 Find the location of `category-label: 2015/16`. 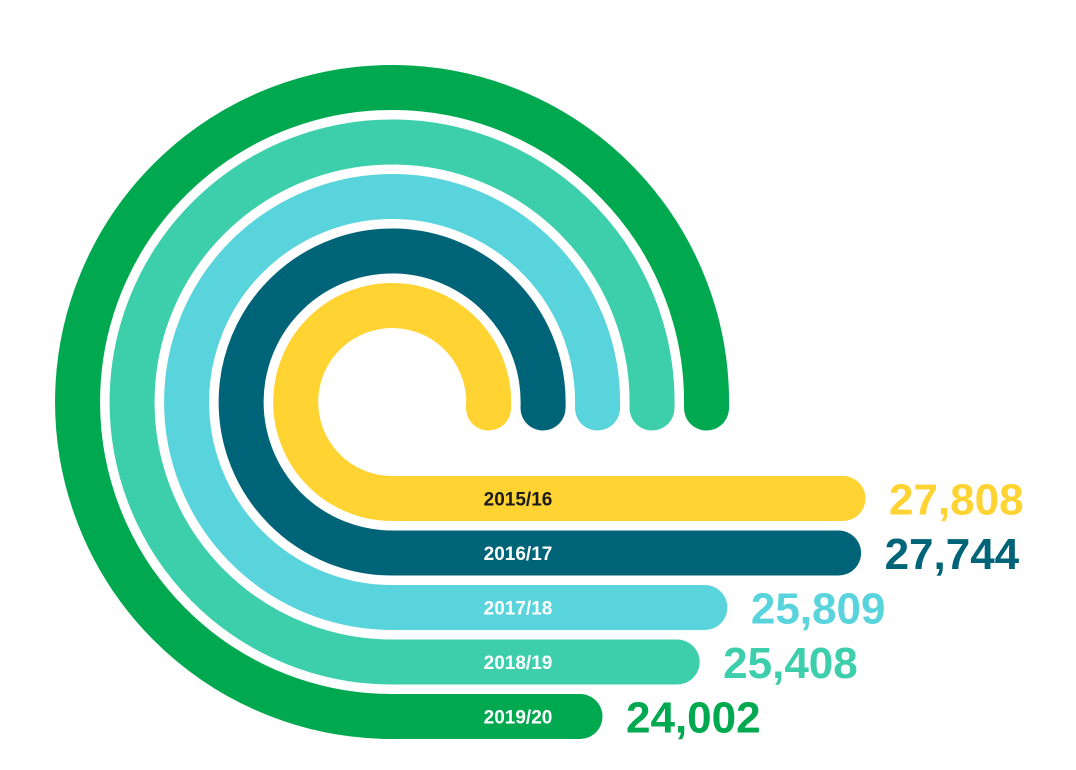

category-label: 2015/16 is located at coordinates (518, 500).